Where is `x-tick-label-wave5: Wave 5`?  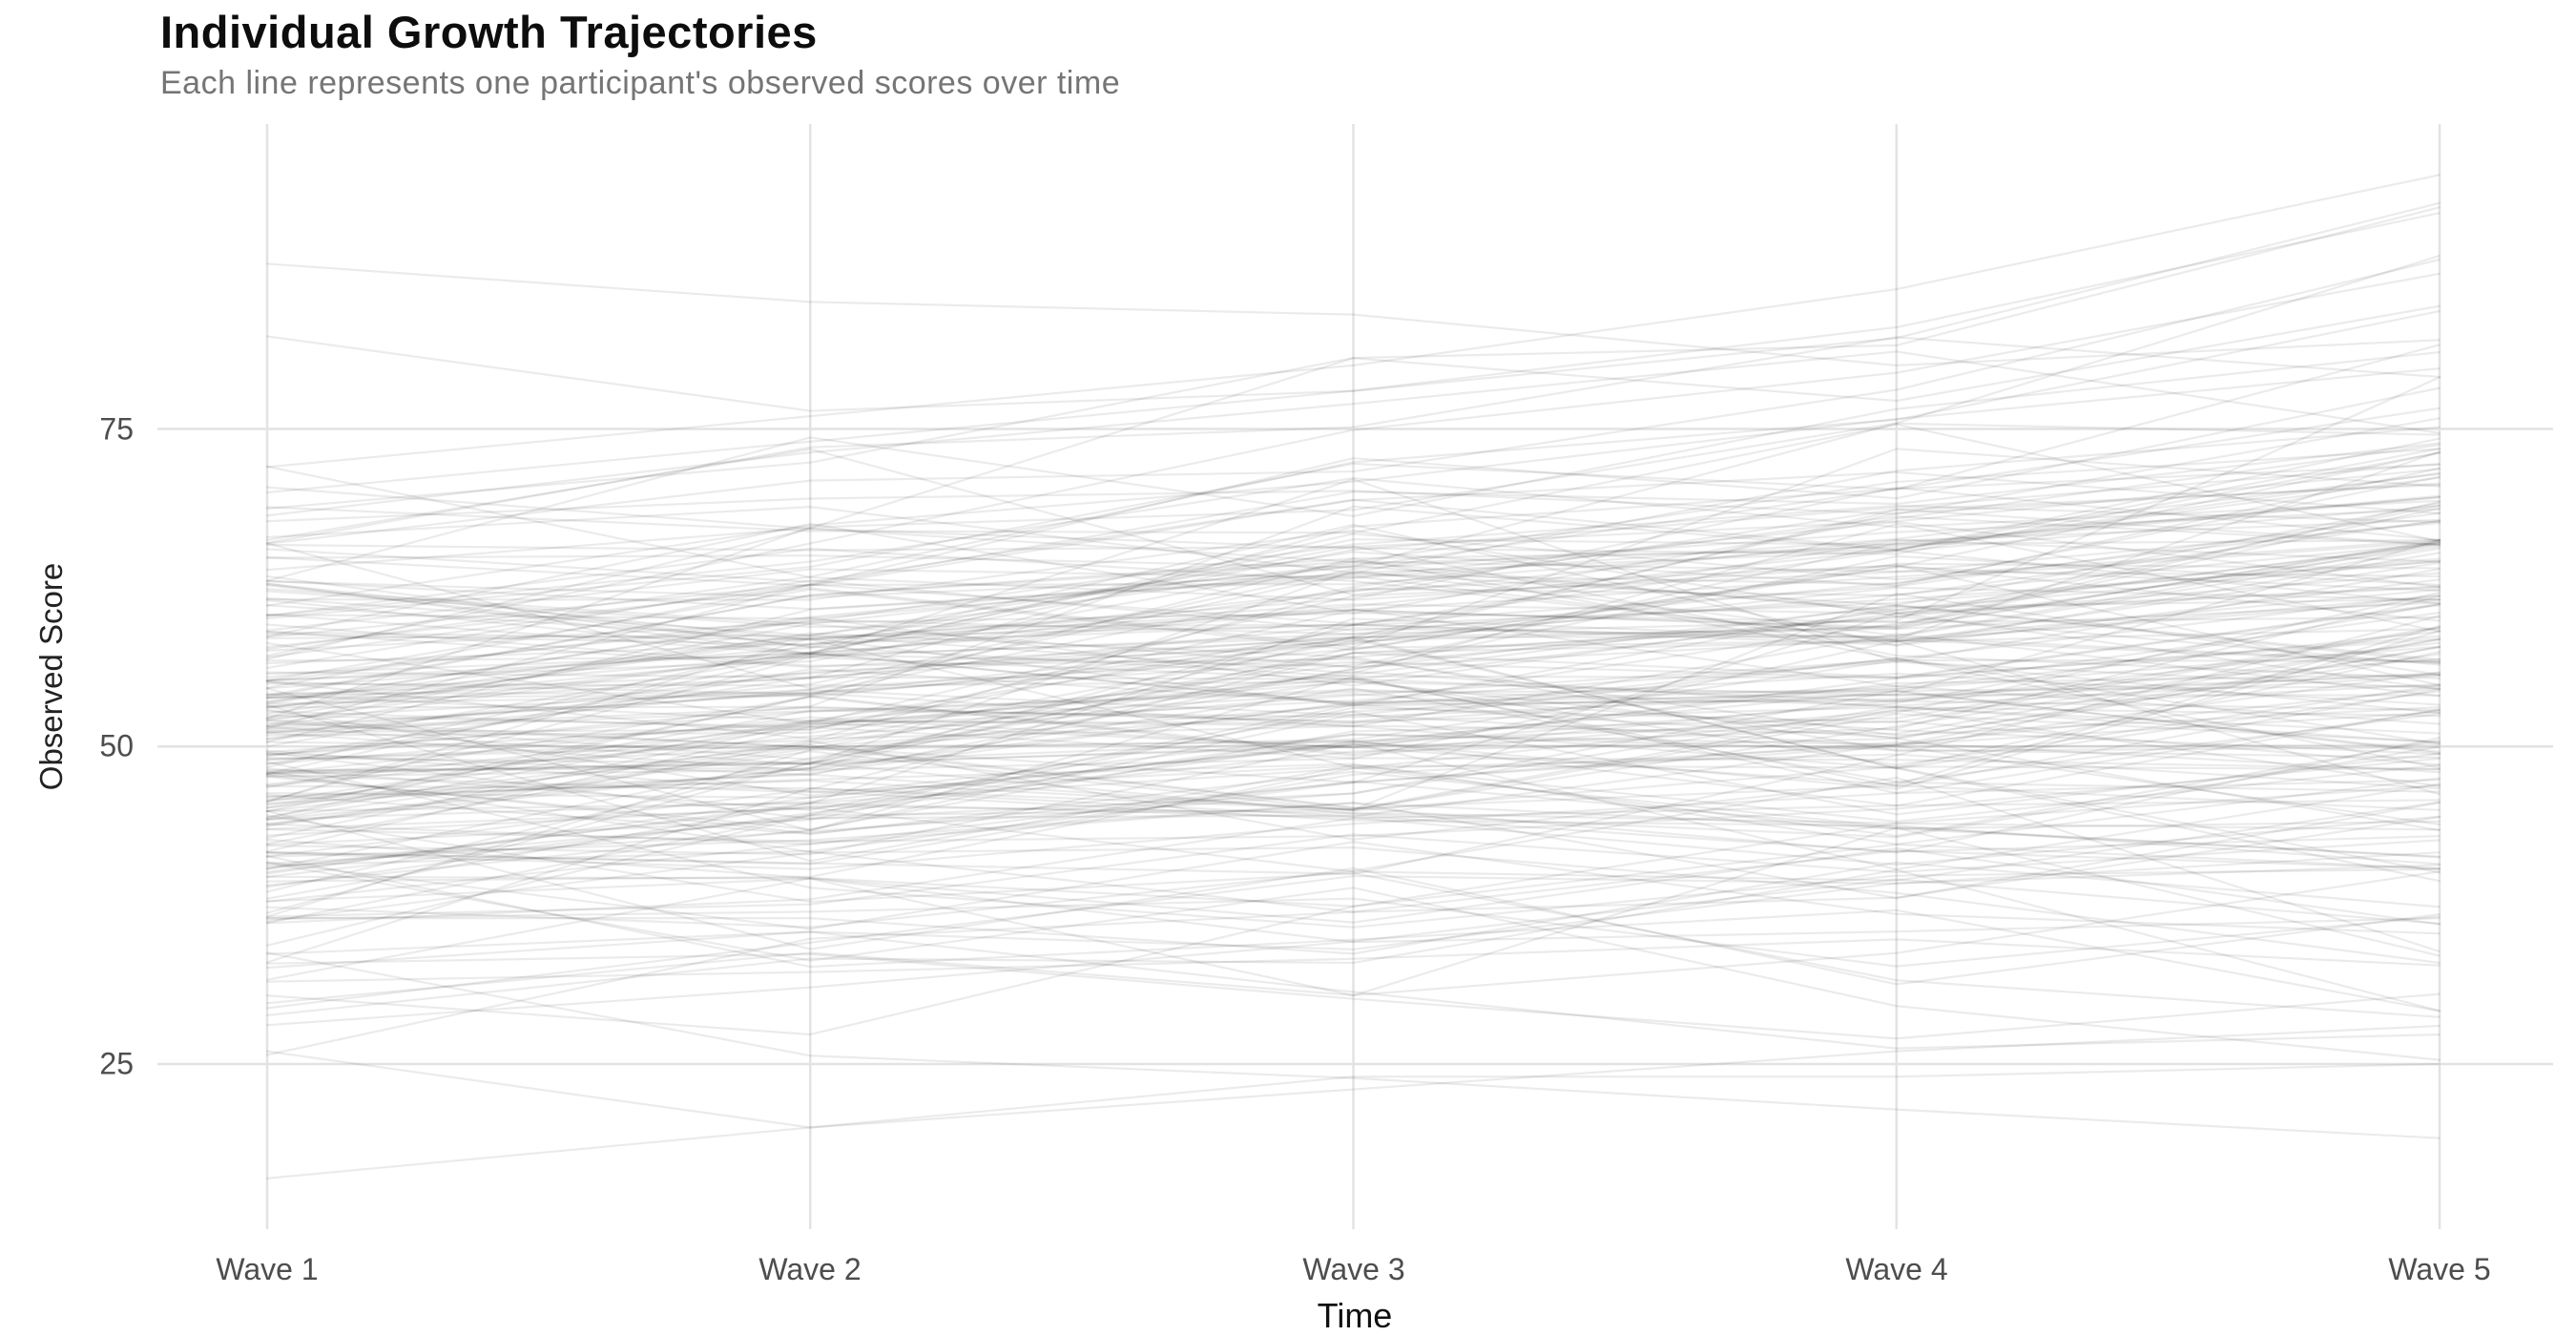 x-tick-label-wave5: Wave 5 is located at coordinates (2439, 1269).